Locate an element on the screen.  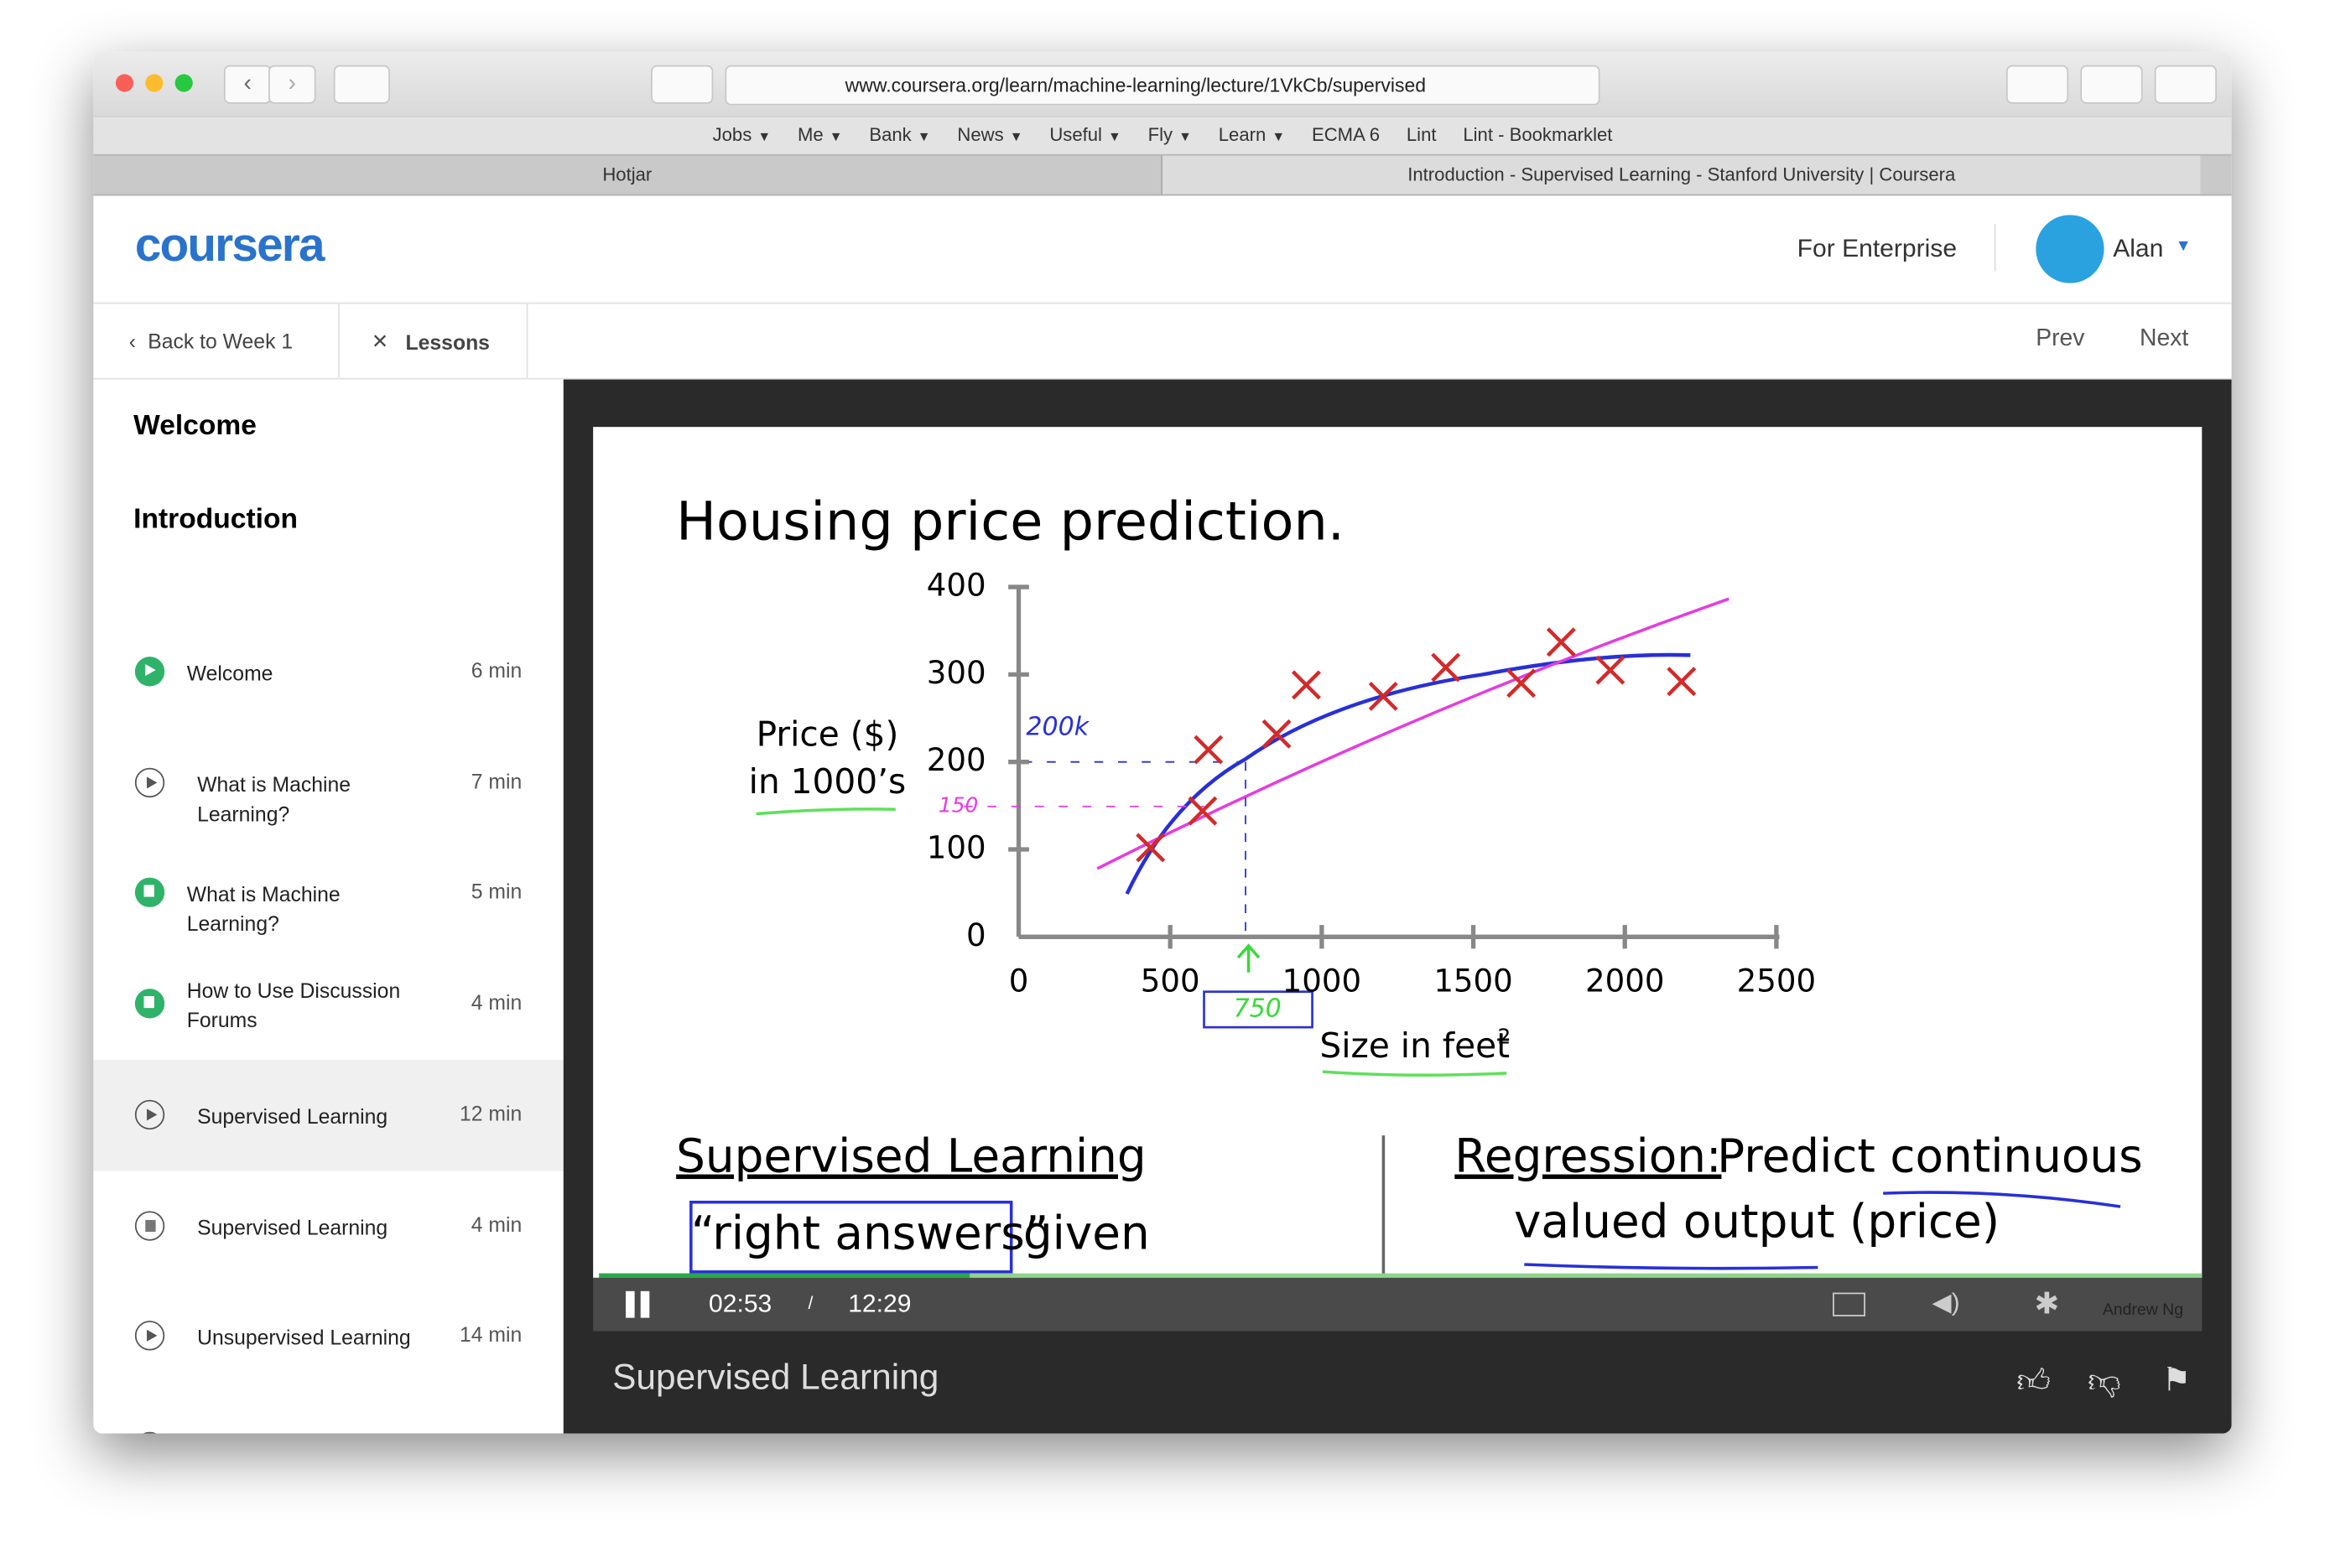
user-name: Alan is located at coordinates (2138, 248).